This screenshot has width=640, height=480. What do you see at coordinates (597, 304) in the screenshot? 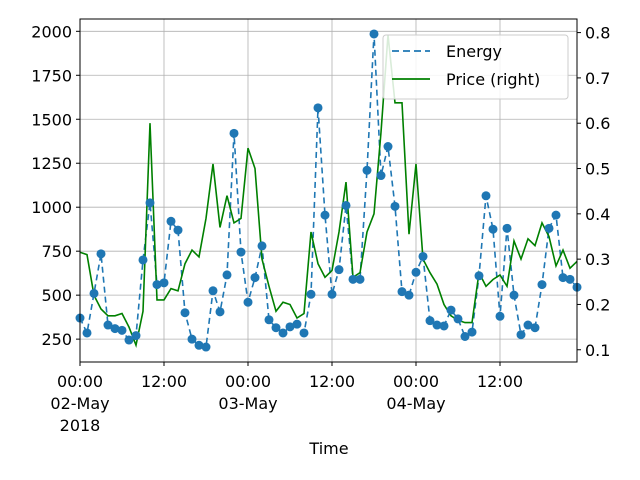
I see `y-right-tick-label: 0.2` at bounding box center [597, 304].